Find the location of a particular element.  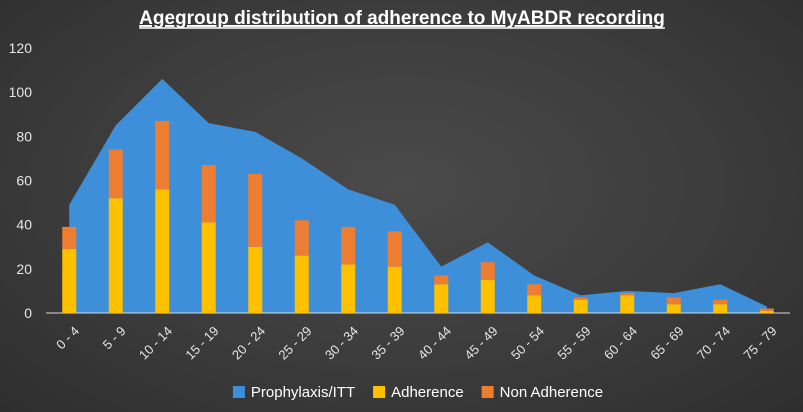

x-tick-label: 45 - 49 is located at coordinates (480, 342).